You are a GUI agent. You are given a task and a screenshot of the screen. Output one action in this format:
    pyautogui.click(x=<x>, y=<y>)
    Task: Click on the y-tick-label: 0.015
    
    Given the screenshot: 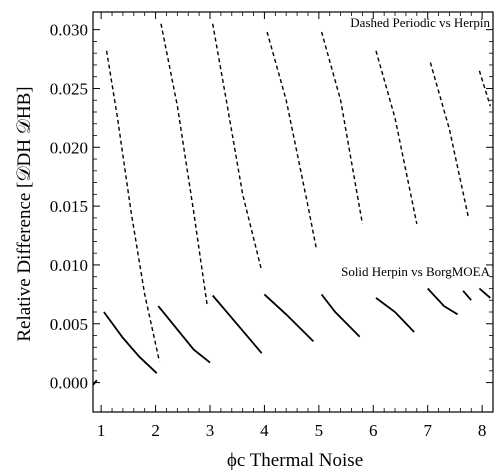 What is the action you would take?
    pyautogui.click(x=69, y=206)
    